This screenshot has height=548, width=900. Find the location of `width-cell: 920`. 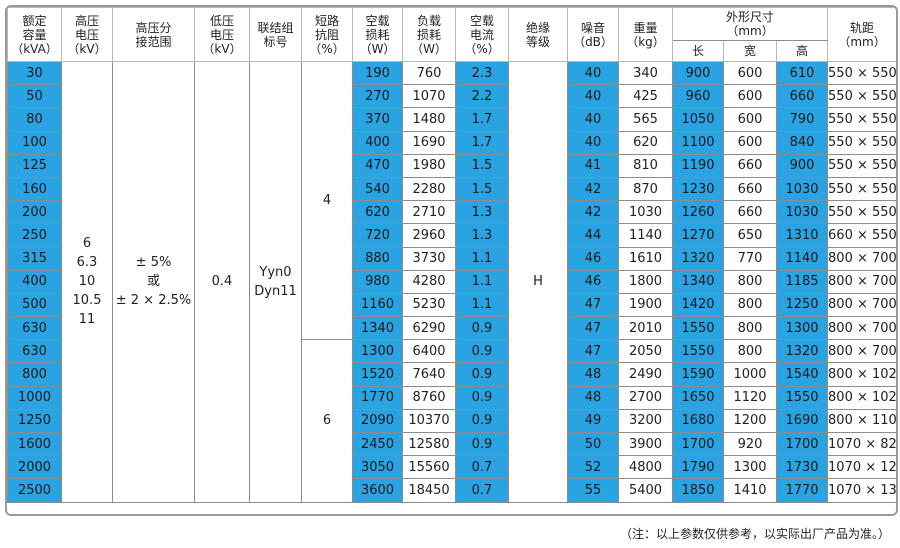

width-cell: 920 is located at coordinates (750, 444).